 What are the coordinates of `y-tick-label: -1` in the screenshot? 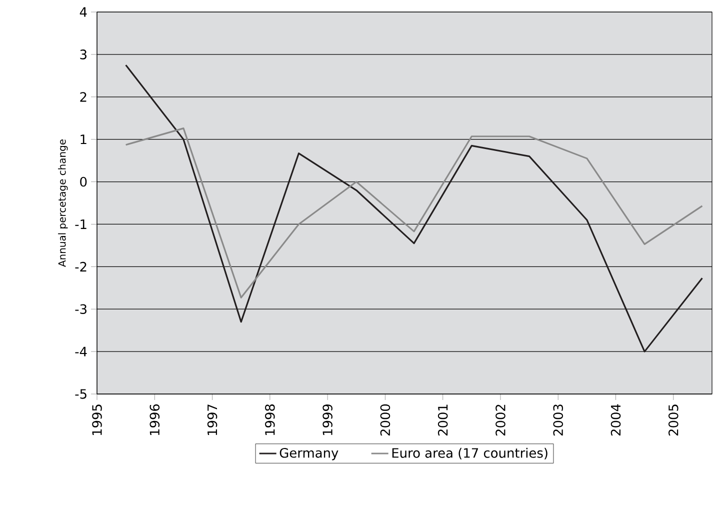 It's located at (80, 224).